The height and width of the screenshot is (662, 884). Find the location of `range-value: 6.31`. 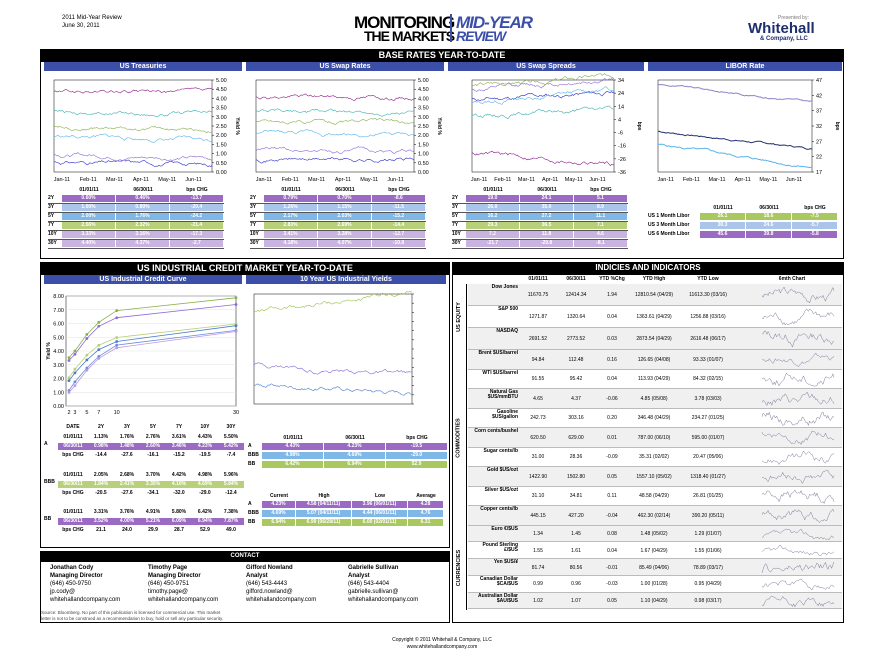

range-value: 6.31 is located at coordinates (425, 522).